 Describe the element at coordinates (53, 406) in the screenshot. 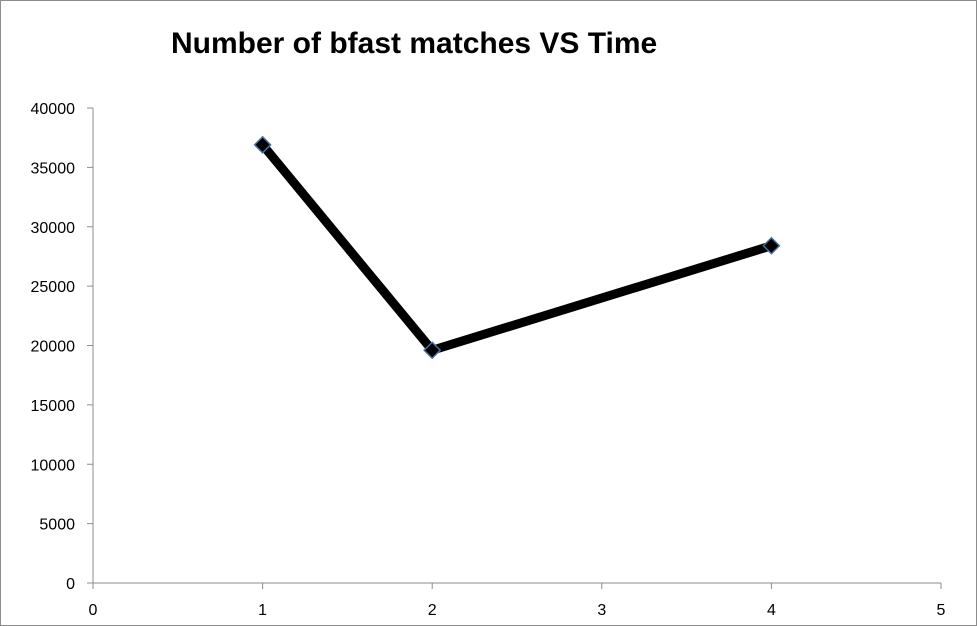

I see `y-tick-label: 15000` at that location.